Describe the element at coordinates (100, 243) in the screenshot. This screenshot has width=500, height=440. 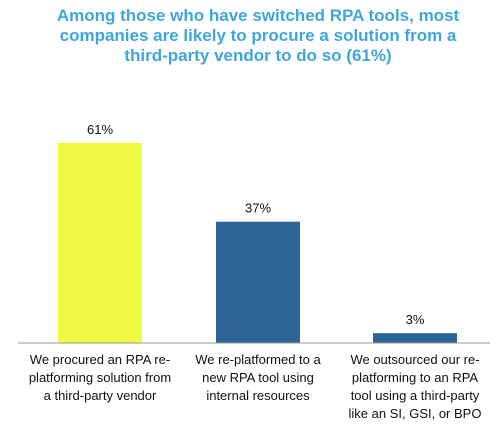
I see `bar-procured` at that location.